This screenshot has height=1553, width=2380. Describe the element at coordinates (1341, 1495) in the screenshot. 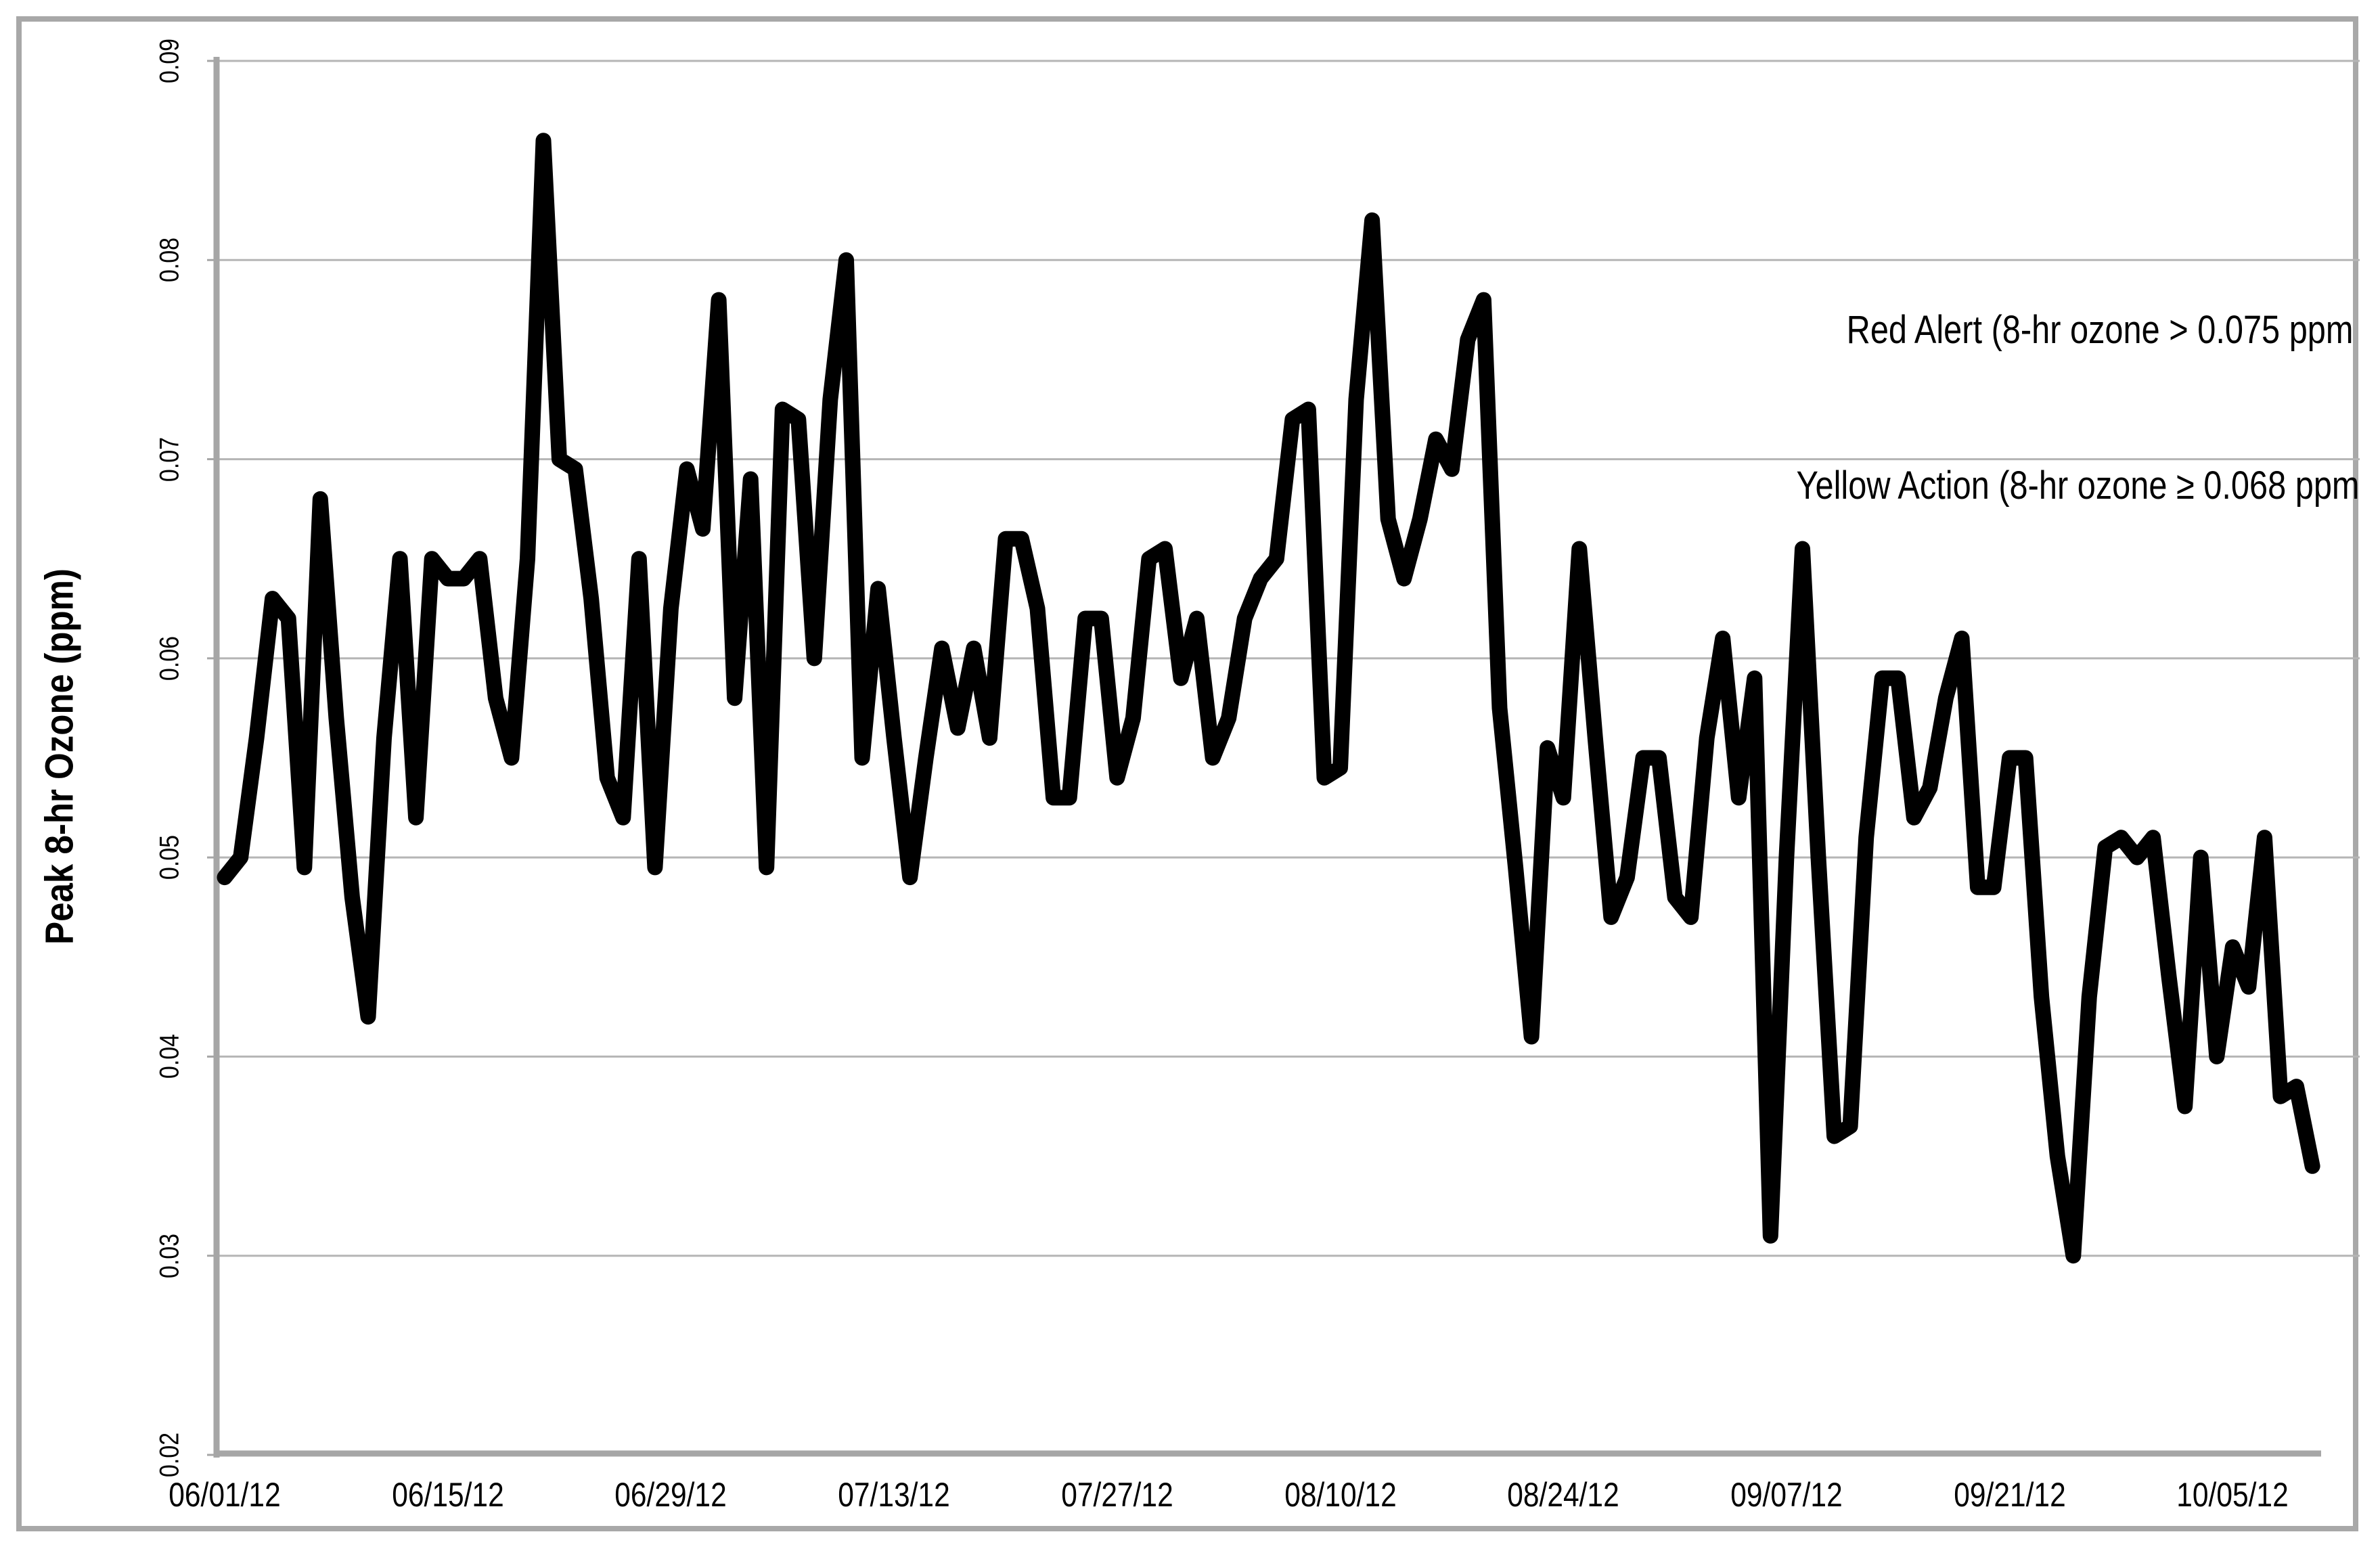

I see `x-tick-label: 08/10/12` at that location.